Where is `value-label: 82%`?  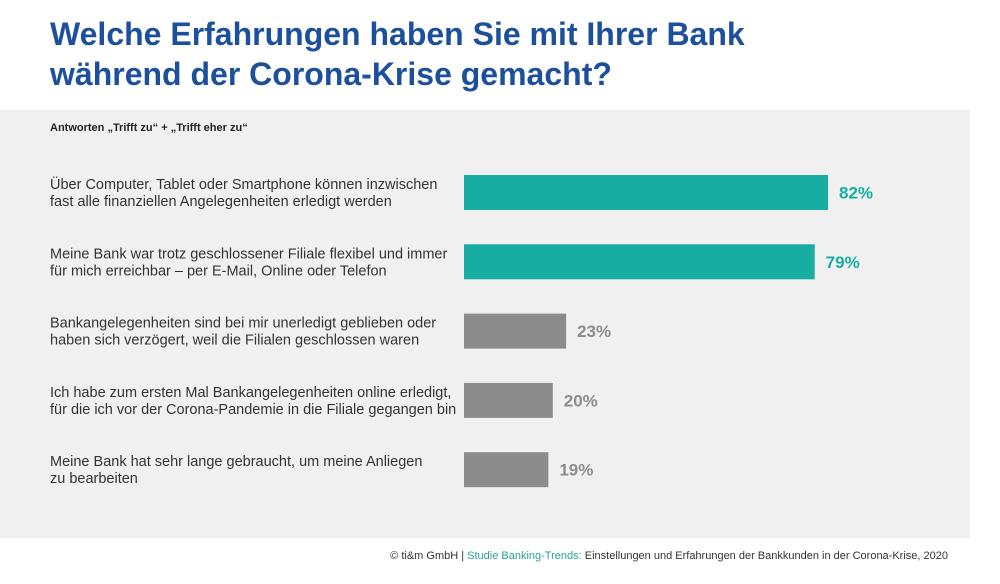
value-label: 82% is located at coordinates (856, 193).